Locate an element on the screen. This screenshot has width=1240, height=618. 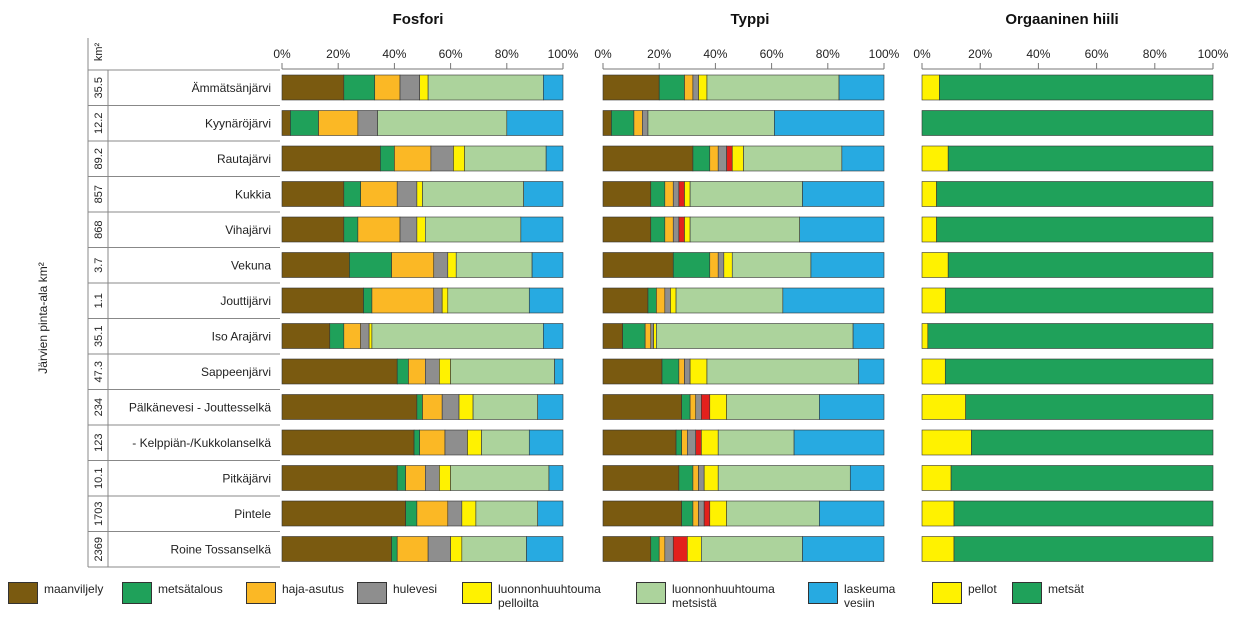
bar-segment-hulevesi-red is located at coordinates (680, 549).